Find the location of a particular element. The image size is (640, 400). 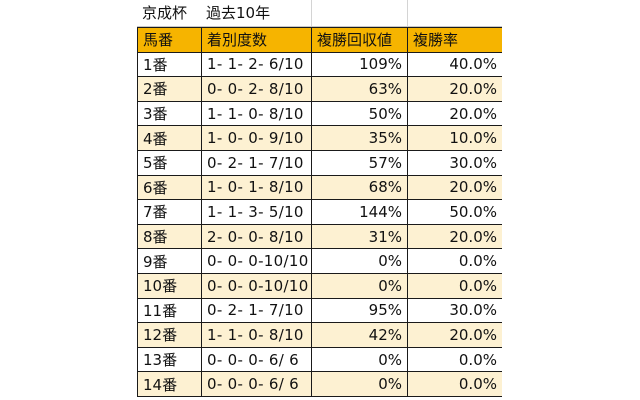

gate-cell: 1番 is located at coordinates (169, 64).